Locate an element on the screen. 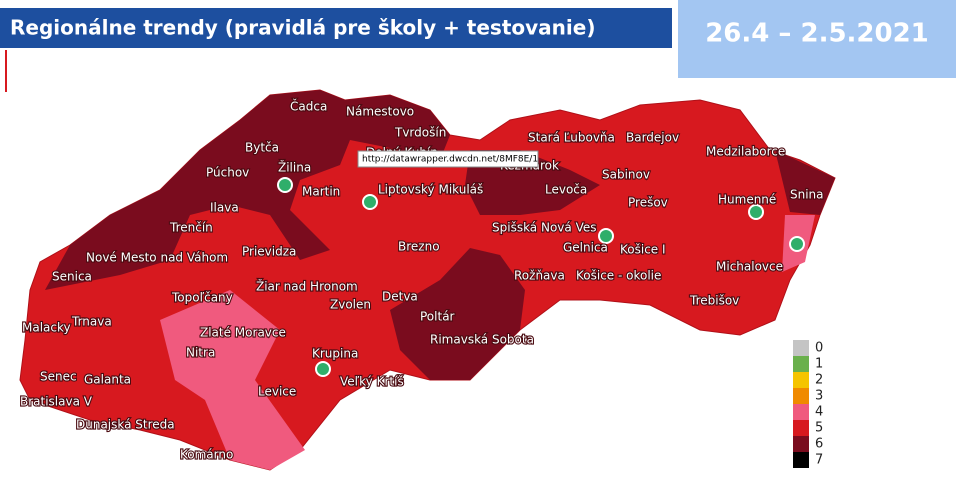 This screenshot has width=956, height=494. district-label: Trenčín is located at coordinates (191, 228).